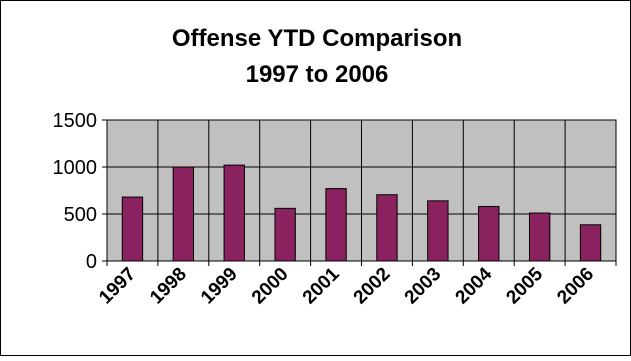 This screenshot has width=631, height=361. I want to click on bar-2003, so click(438, 231).